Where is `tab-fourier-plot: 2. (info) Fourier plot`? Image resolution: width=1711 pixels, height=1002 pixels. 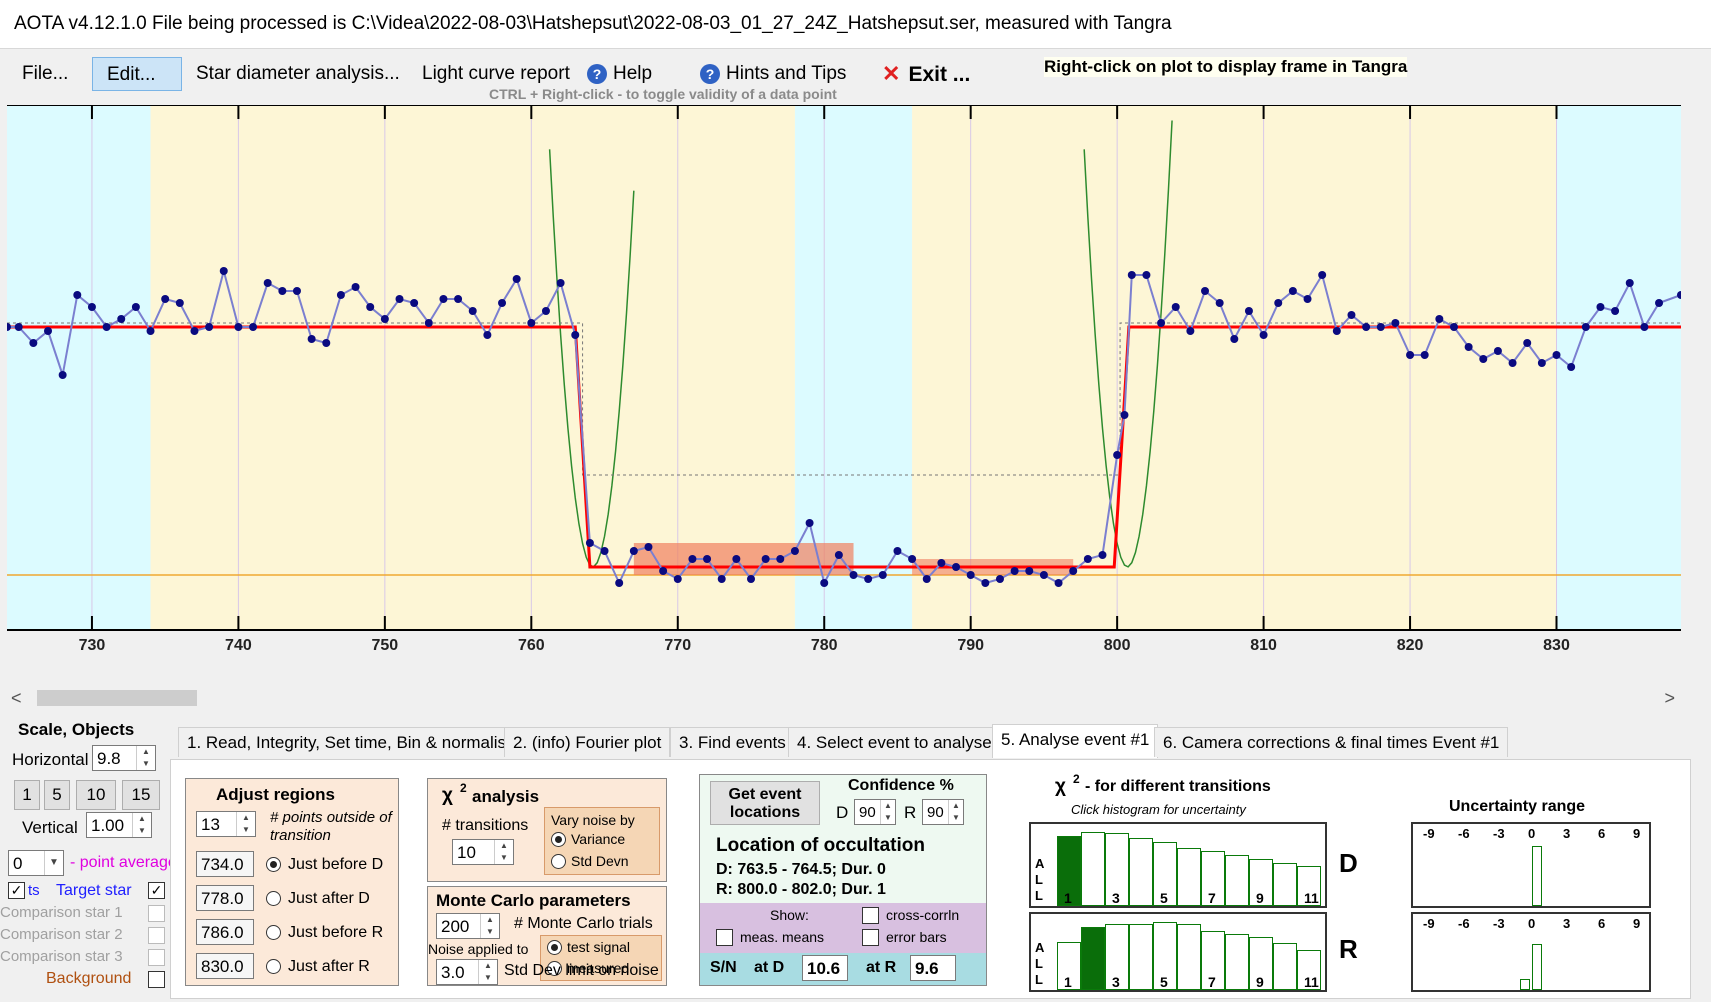
tab-fourier-plot: 2. (info) Fourier plot is located at coordinates (587, 742).